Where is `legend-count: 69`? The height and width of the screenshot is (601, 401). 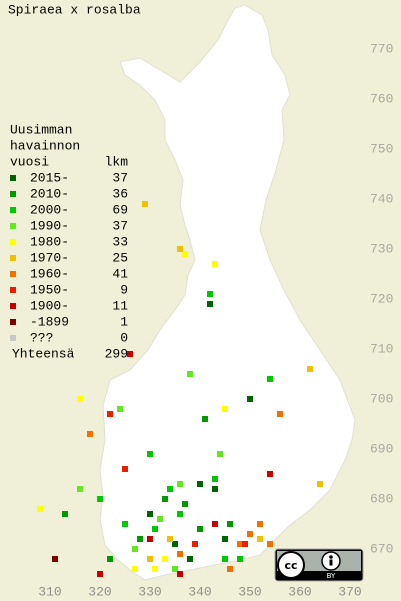 legend-count: 69 is located at coordinates (120, 209).